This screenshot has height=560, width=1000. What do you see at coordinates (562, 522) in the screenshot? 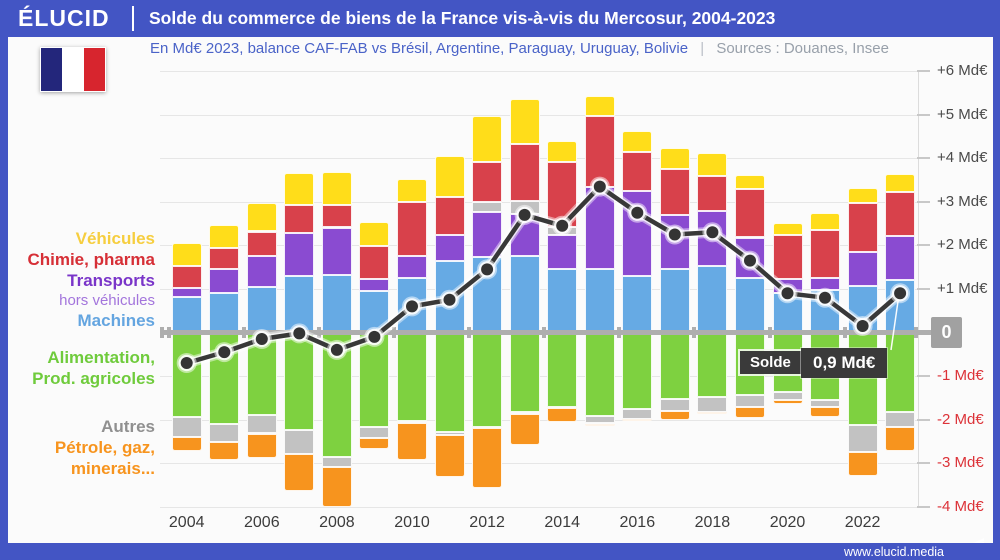
I see `x-tick-label: 2014` at bounding box center [562, 522].